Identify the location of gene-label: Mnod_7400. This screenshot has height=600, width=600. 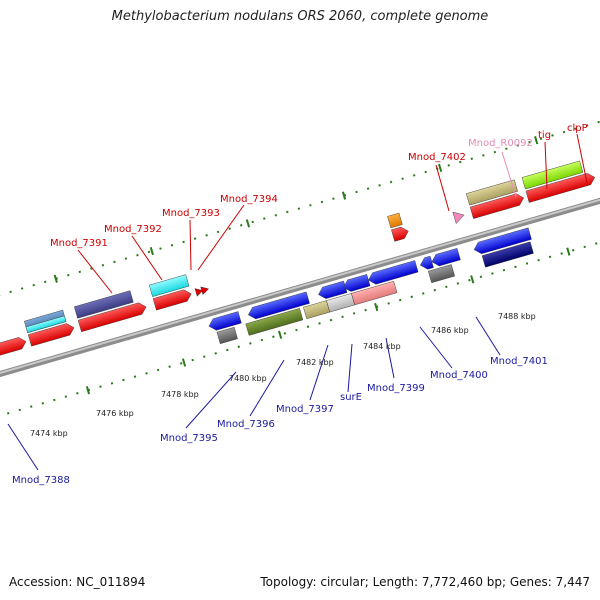
(459, 375).